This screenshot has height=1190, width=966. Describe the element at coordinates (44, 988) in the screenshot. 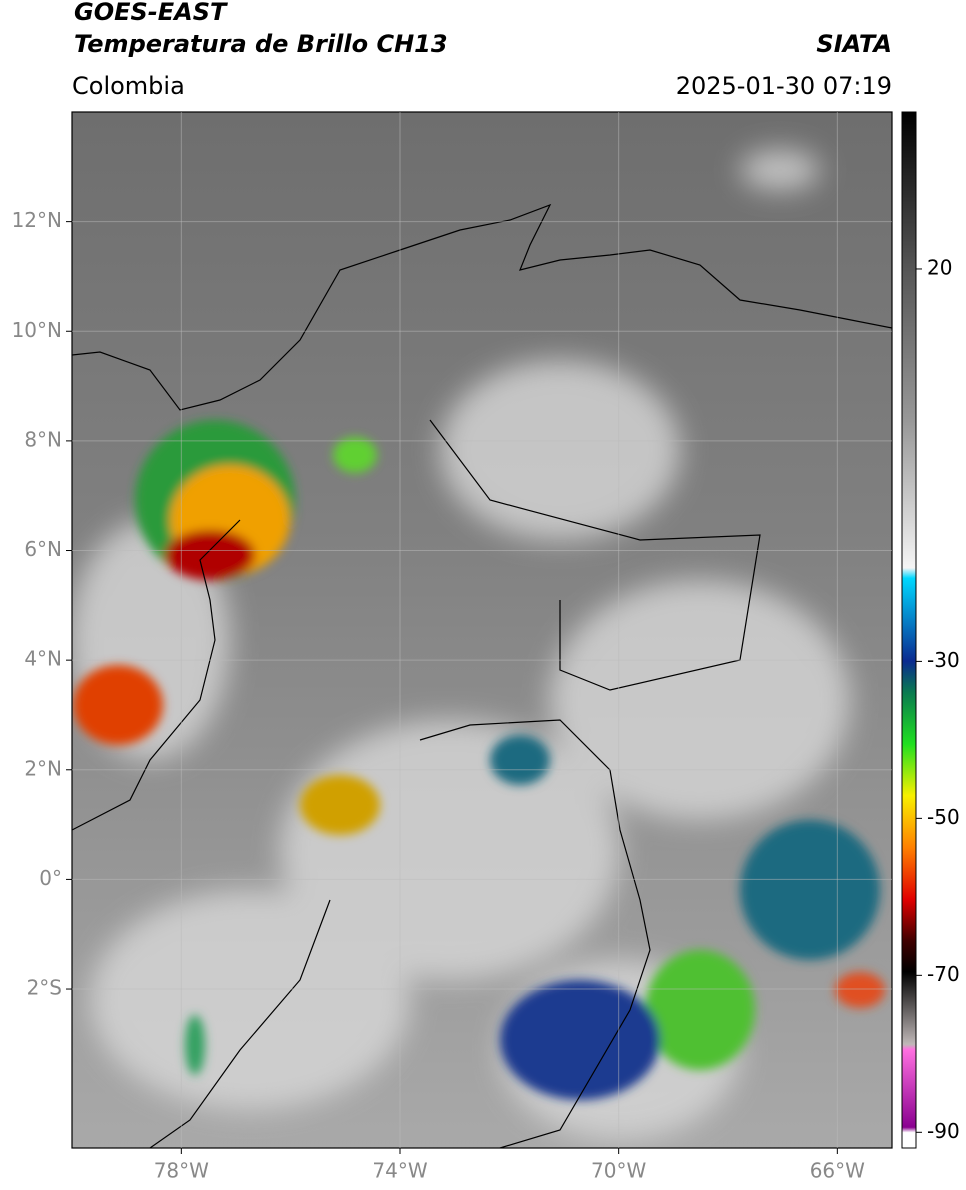

I see `lat-tick-label: 2°S` at that location.